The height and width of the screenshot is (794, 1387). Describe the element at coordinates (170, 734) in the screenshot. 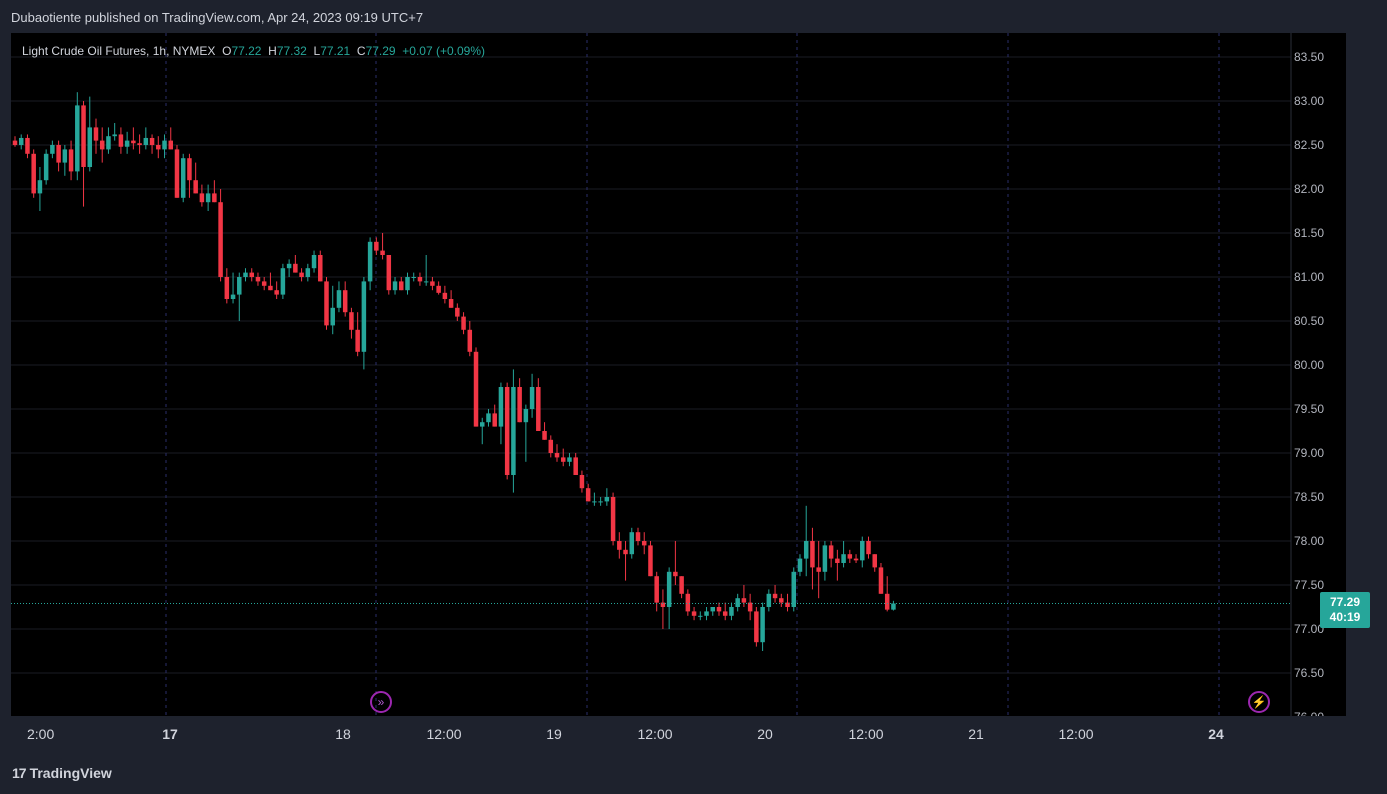

I see `x-tick-label: 17` at that location.